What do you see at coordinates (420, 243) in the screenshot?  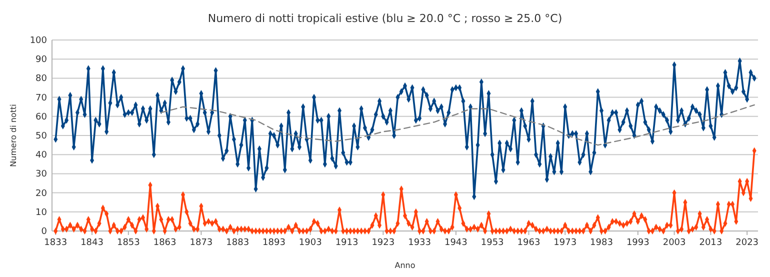 I see `x-tick-label: 1933` at bounding box center [420, 243].